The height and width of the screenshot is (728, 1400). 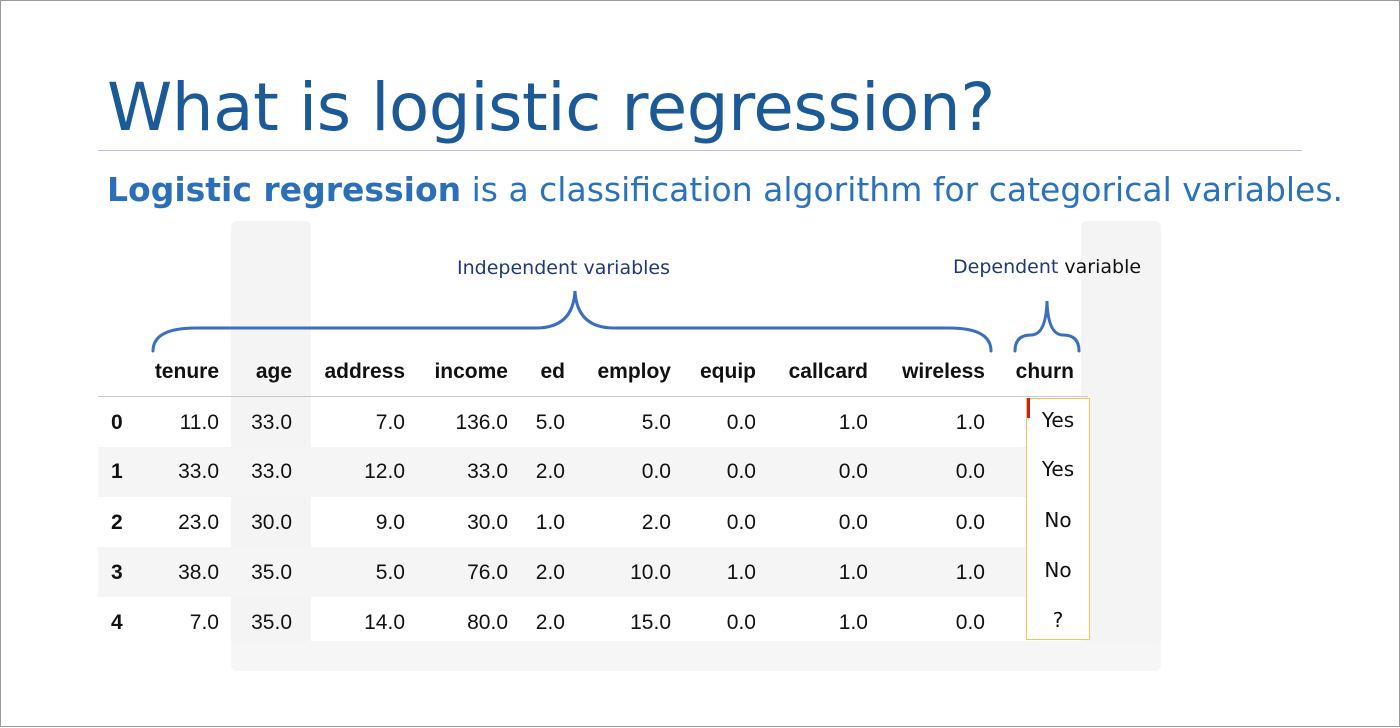 I want to click on table-cell-ed: 1.0, so click(x=550, y=522).